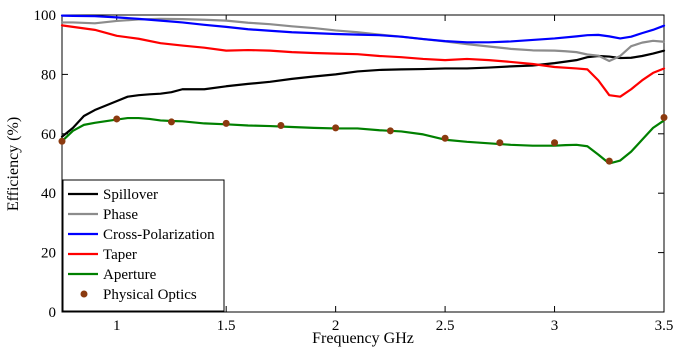 This screenshot has width=688, height=347. What do you see at coordinates (336, 326) in the screenshot?
I see `x-tick-label: 2` at bounding box center [336, 326].